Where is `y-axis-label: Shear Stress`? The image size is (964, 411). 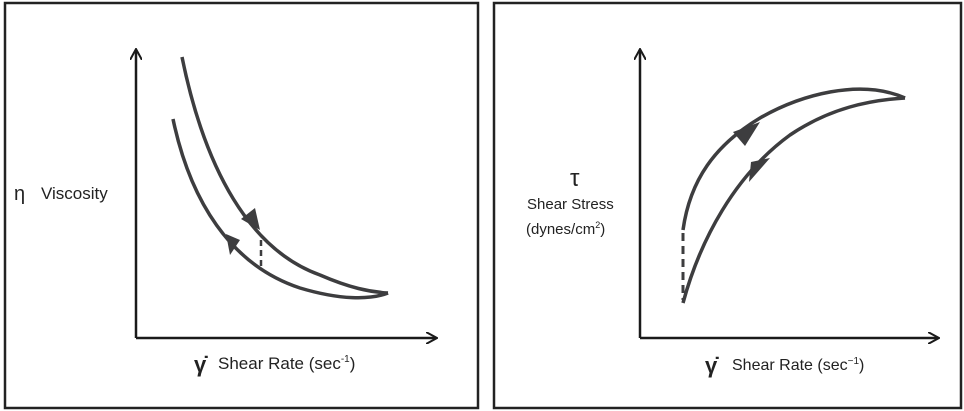
y-axis-label: Shear Stress is located at coordinates (570, 204).